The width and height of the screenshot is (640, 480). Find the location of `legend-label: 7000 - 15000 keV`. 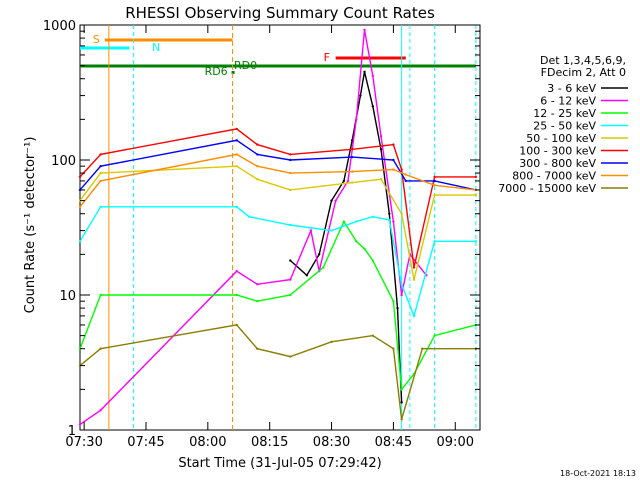

legend-label: 7000 - 15000 keV is located at coordinates (547, 188).